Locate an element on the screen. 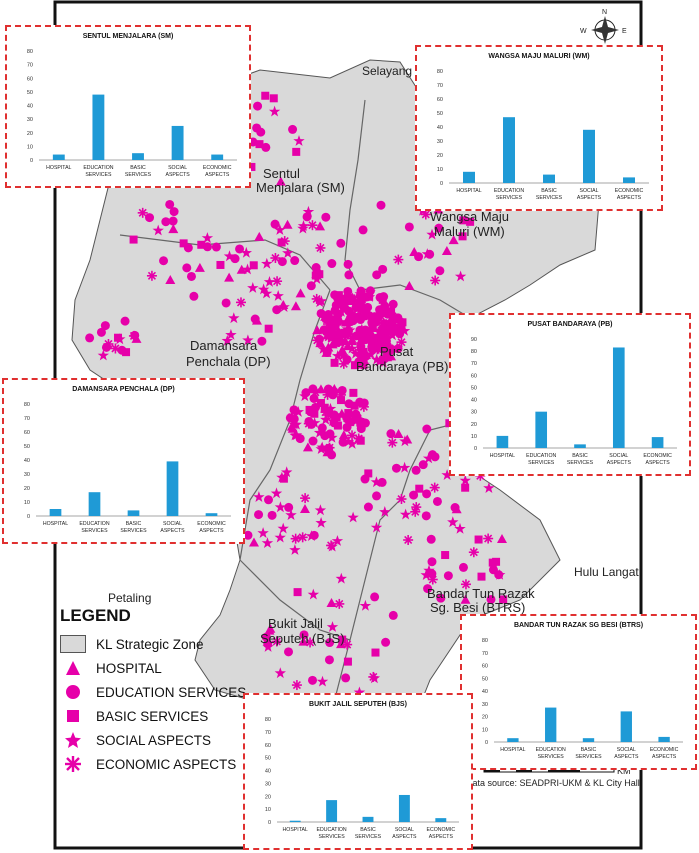 This screenshot has width=699, height=853. category-label: ECONOMIC is located at coordinates (664, 750).